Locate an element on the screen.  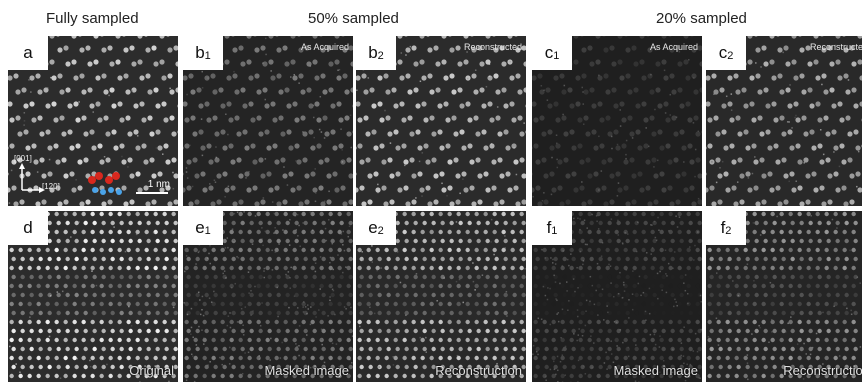
panel-d: d Original is located at coordinates (93, 296).